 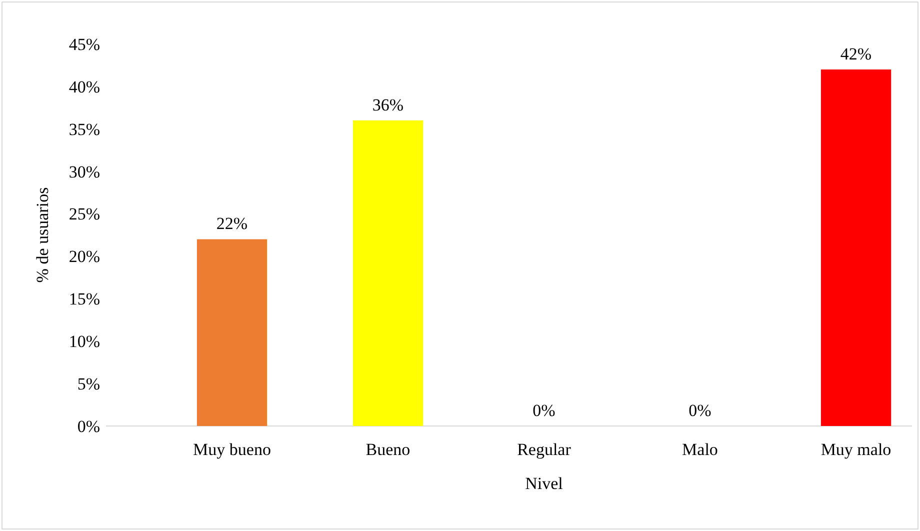 What do you see at coordinates (84, 129) in the screenshot?
I see `y-tick-label: 35%` at bounding box center [84, 129].